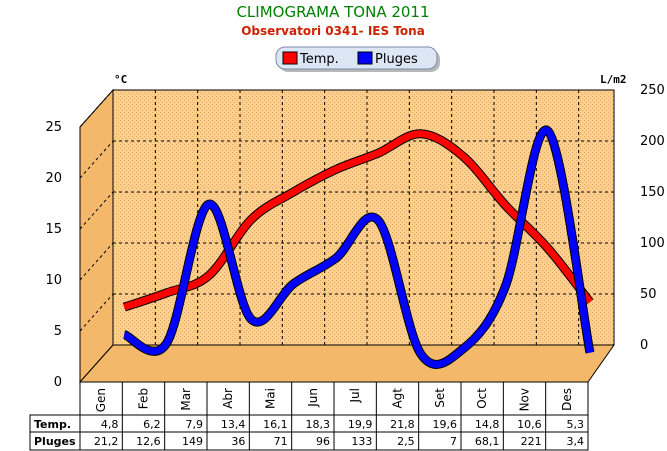 The width and height of the screenshot is (667, 451). I want to click on x-tick-label: Gen, so click(101, 400).